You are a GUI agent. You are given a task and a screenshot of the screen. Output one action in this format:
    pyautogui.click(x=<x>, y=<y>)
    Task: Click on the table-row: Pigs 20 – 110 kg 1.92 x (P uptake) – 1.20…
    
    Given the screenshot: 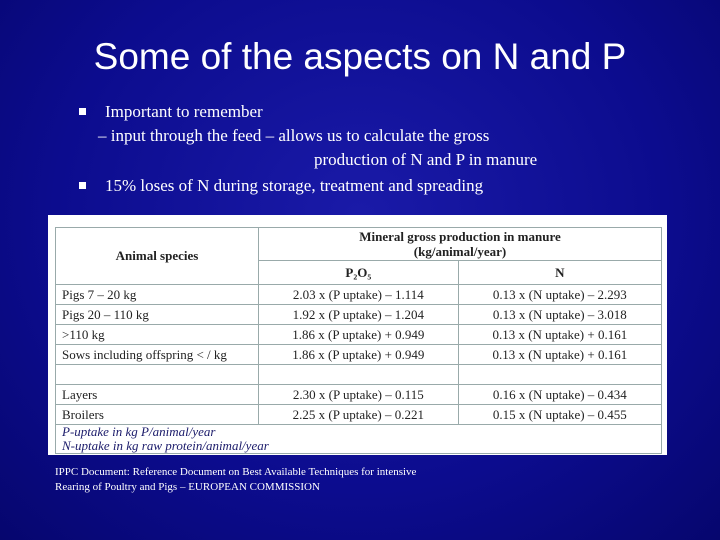 What is the action you would take?
    pyautogui.click(x=359, y=314)
    